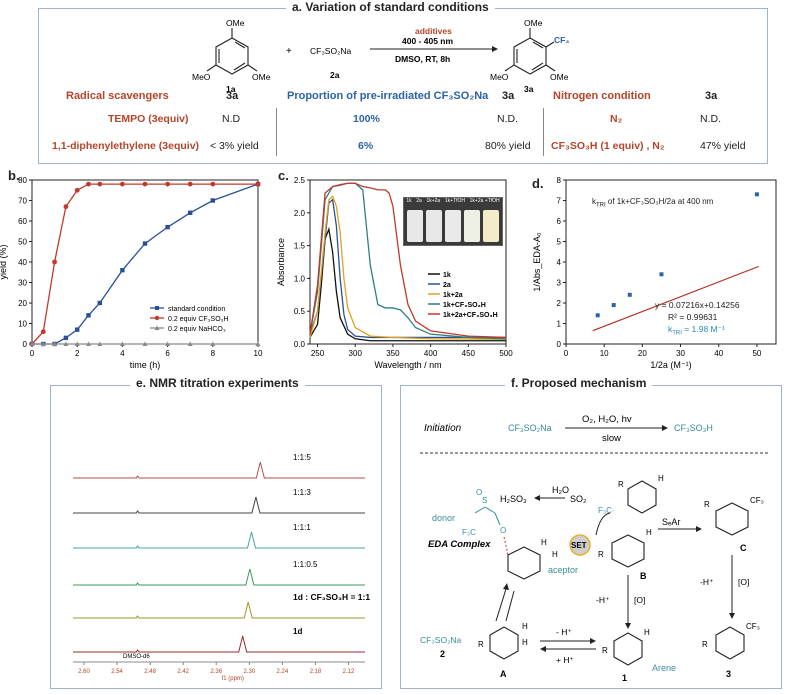  Describe the element at coordinates (197, 329) in the screenshot. I see `legend-label: 0.2 equiv NaHCO₃` at that location.